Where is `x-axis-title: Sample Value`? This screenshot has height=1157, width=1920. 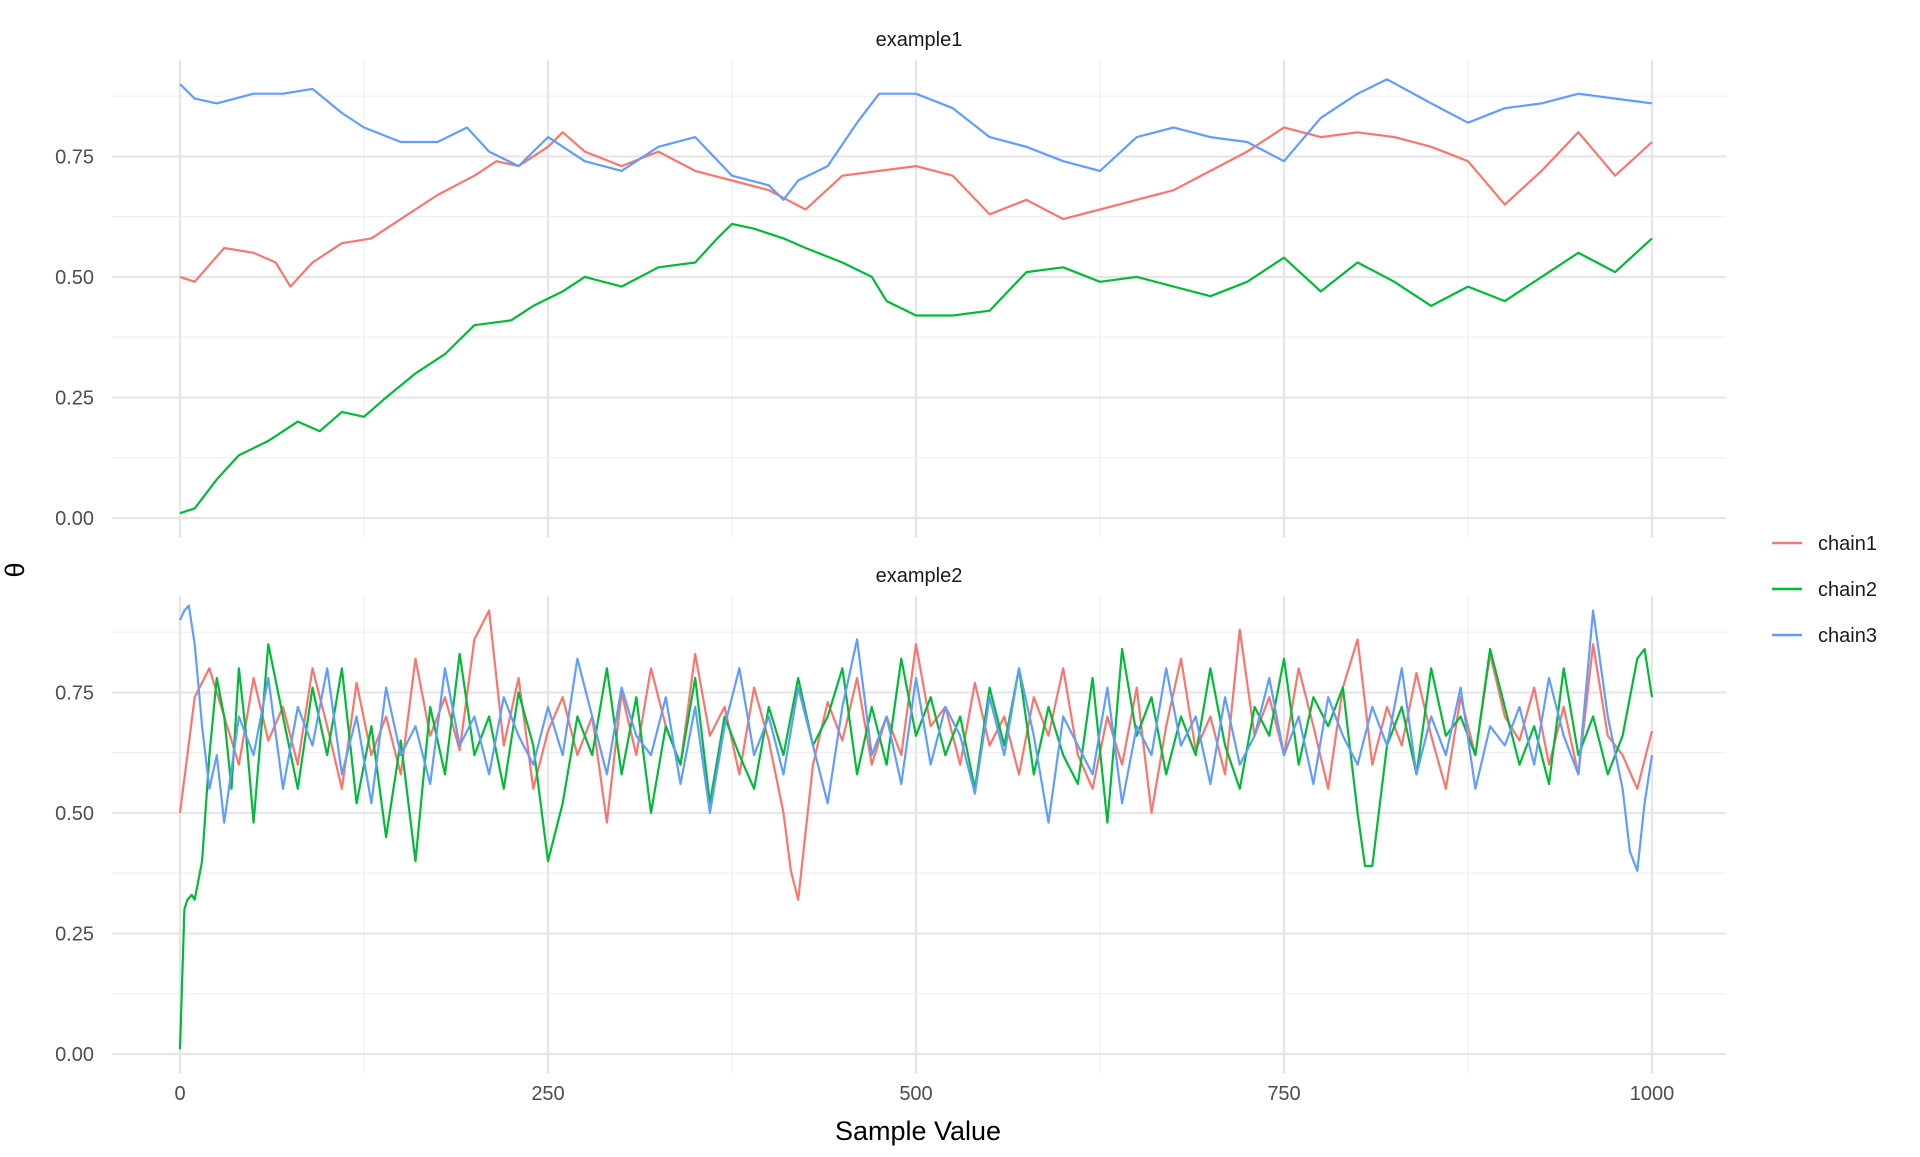 x-axis-title: Sample Value is located at coordinates (918, 1131).